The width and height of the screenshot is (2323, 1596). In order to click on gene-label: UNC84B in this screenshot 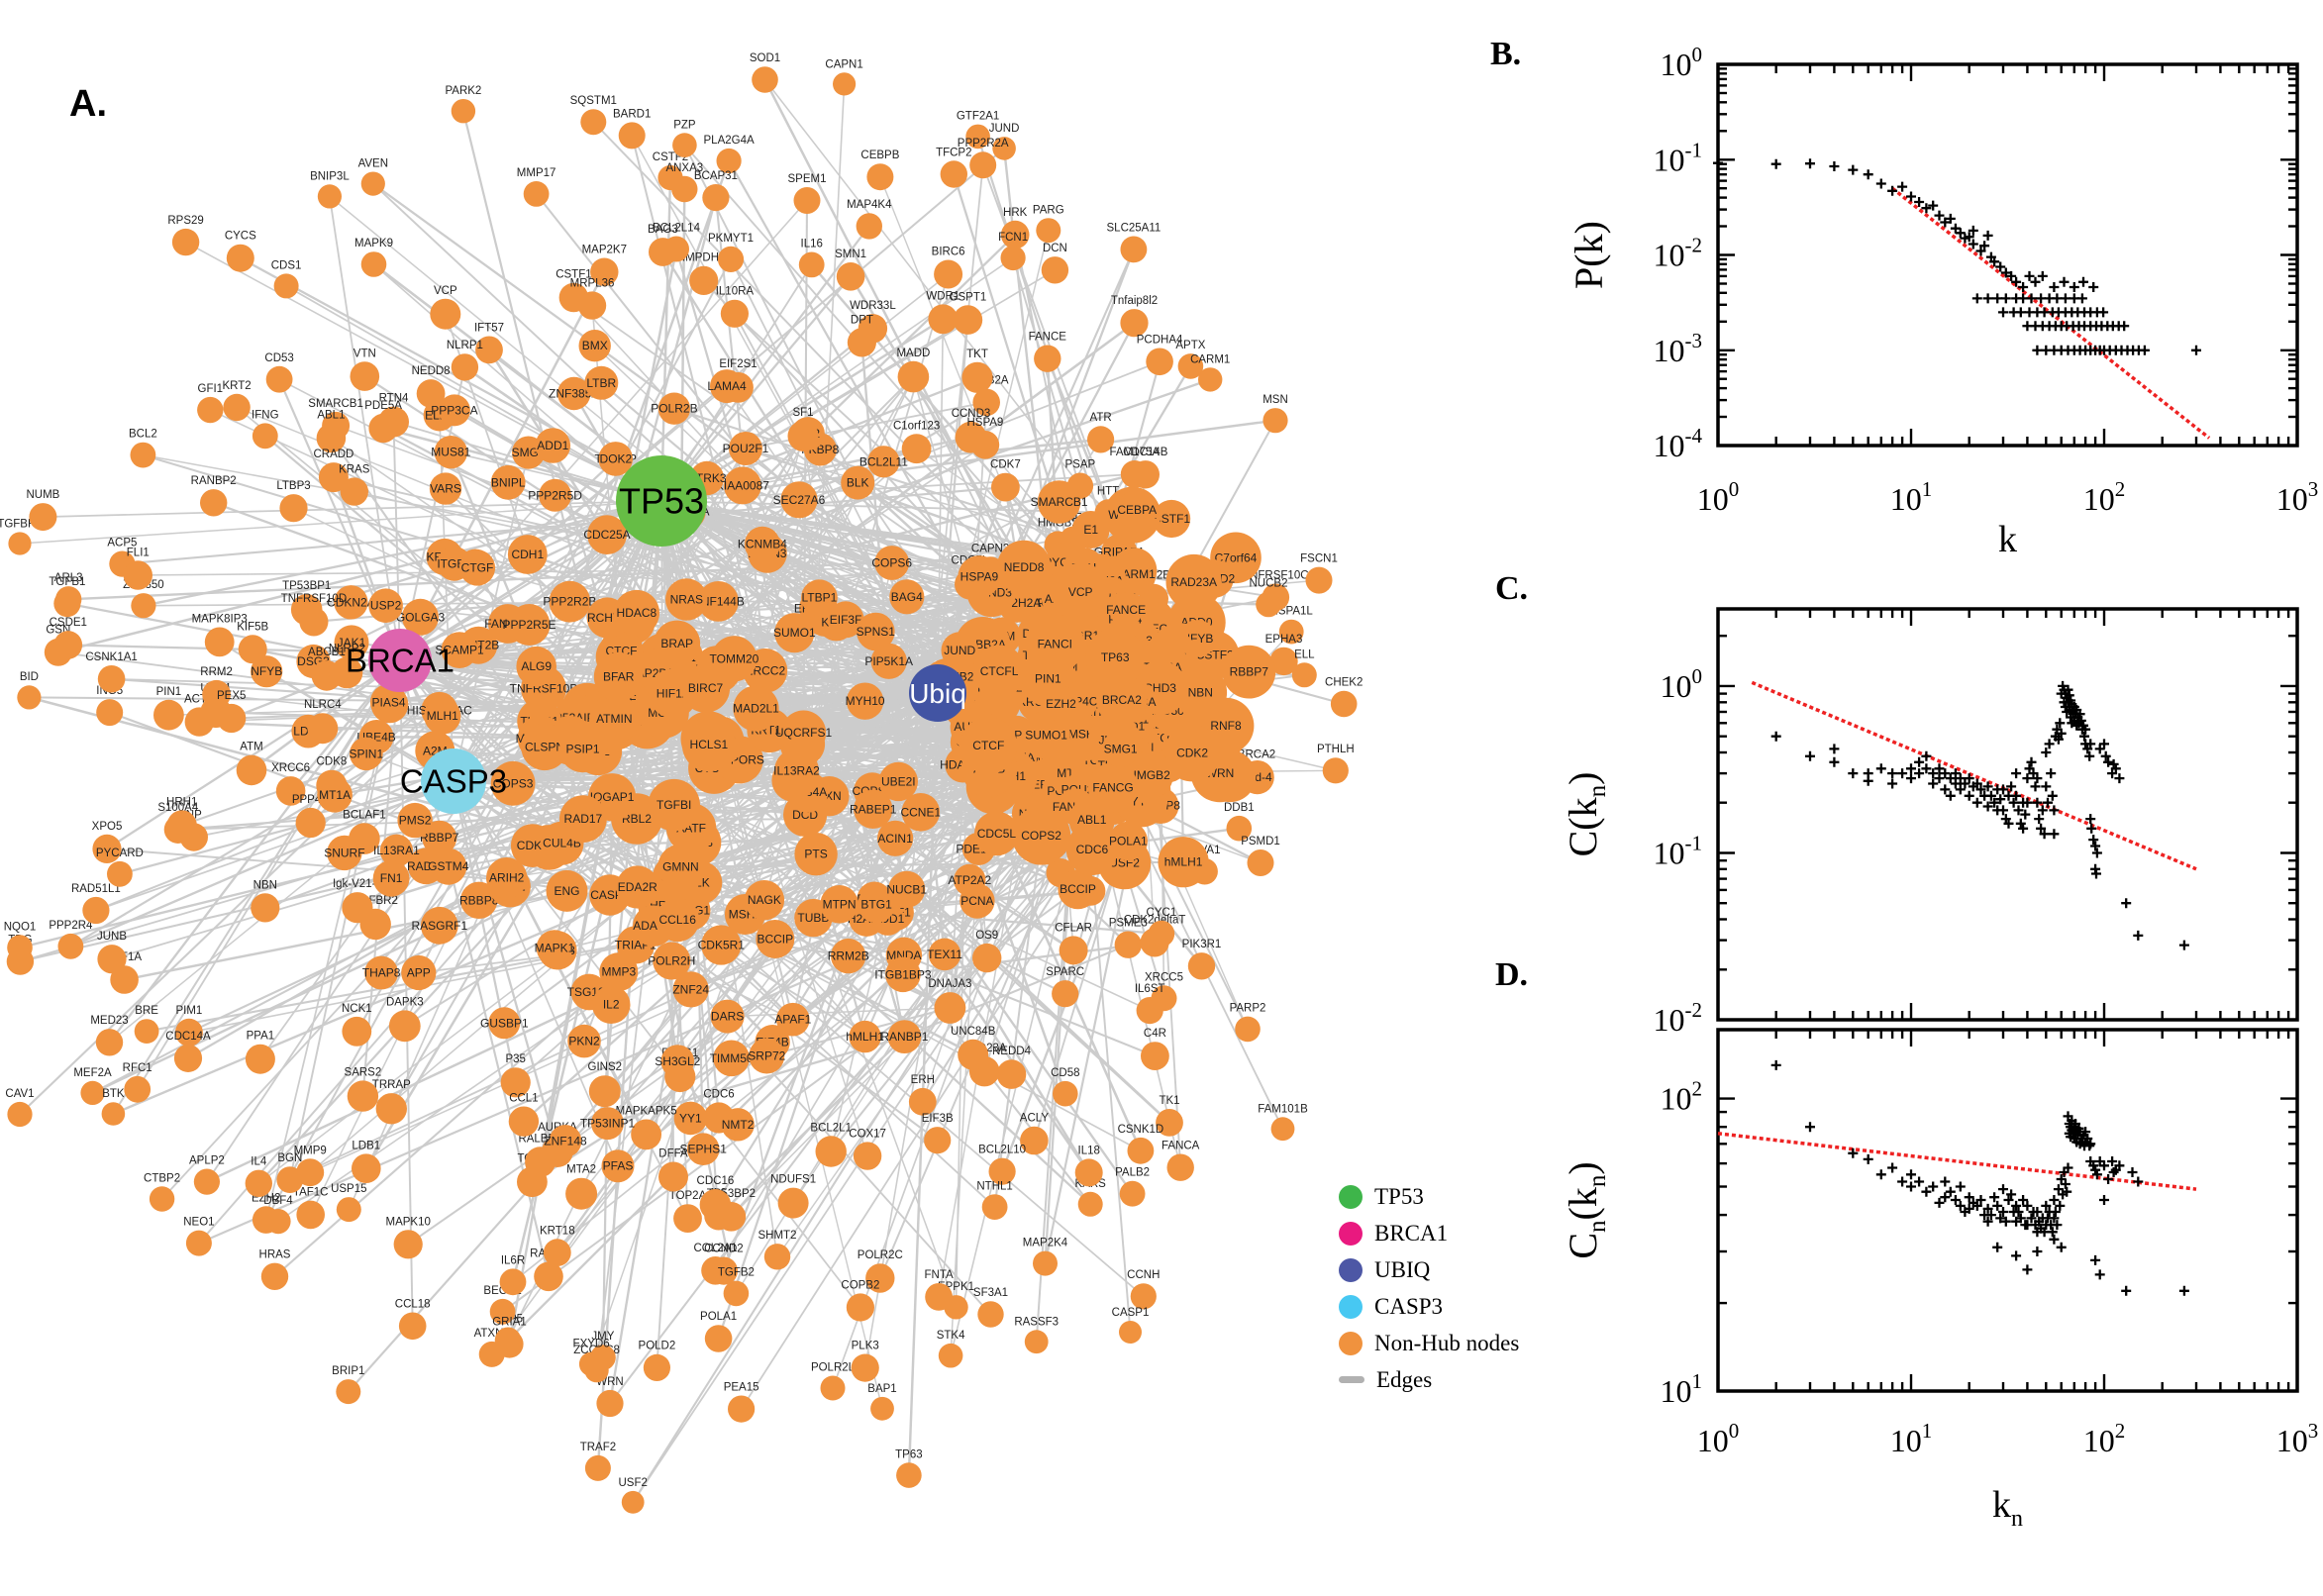, I will do `click(973, 1032)`.